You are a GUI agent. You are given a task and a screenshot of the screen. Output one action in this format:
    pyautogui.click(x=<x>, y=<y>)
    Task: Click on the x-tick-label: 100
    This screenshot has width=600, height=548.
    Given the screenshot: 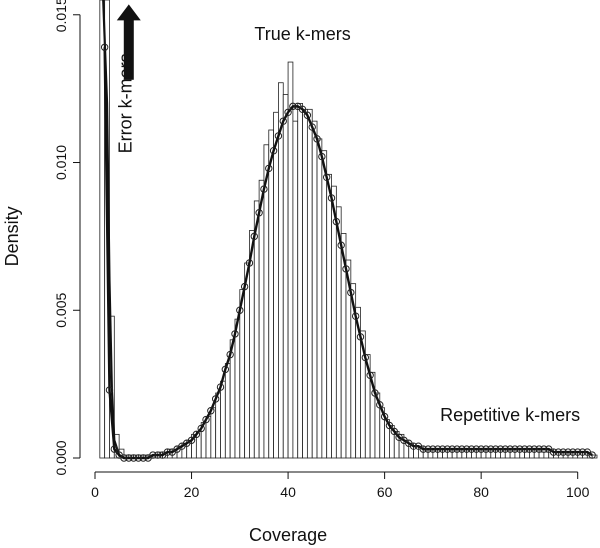 What is the action you would take?
    pyautogui.click(x=578, y=492)
    